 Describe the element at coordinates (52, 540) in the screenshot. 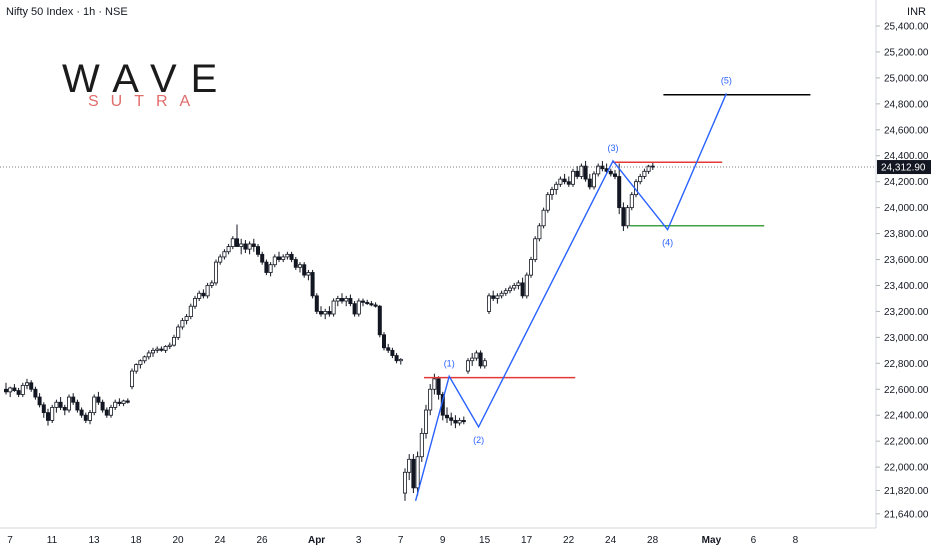

I see `time-tick-label: 11` at that location.